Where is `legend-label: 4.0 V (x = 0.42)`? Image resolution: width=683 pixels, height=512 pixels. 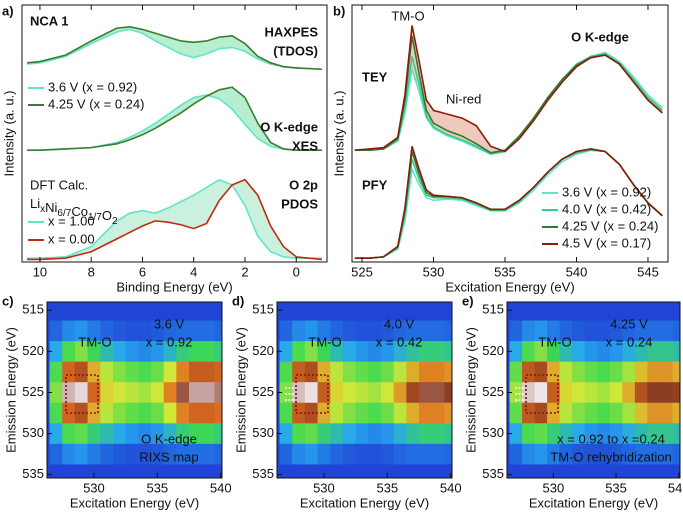 legend-label: 4.0 V (x = 0.42) is located at coordinates (606, 208).